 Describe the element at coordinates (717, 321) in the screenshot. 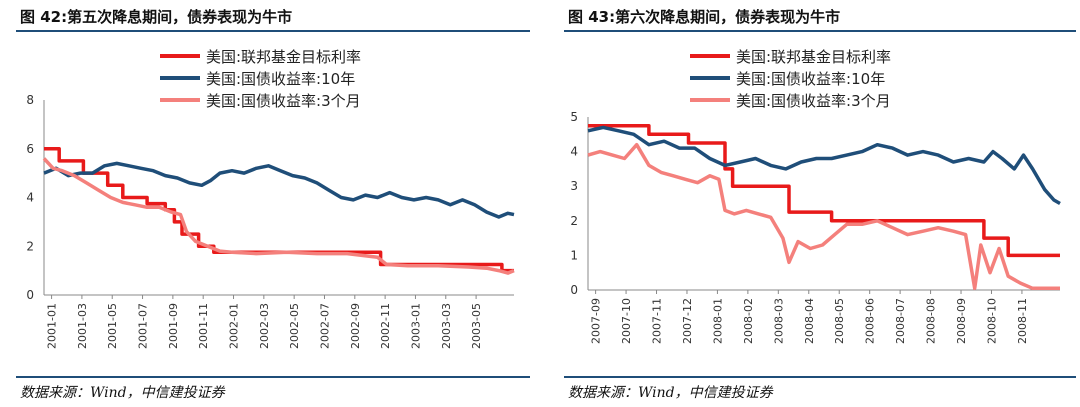

I see `x-tick-label: 2008-01` at that location.